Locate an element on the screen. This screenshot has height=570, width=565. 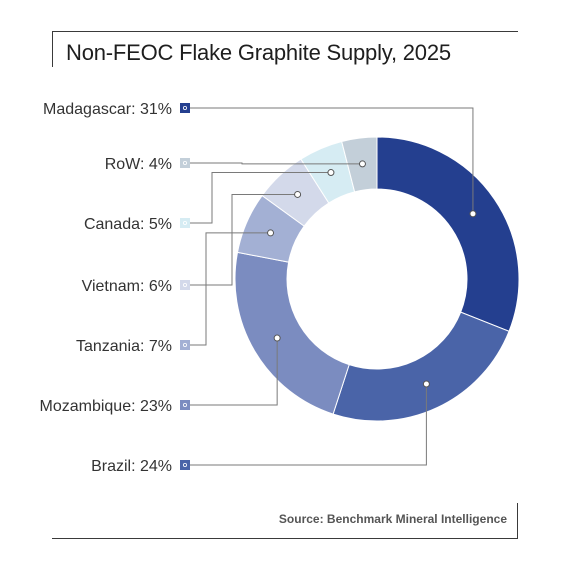
leader-line-row is located at coordinates (276, 163).